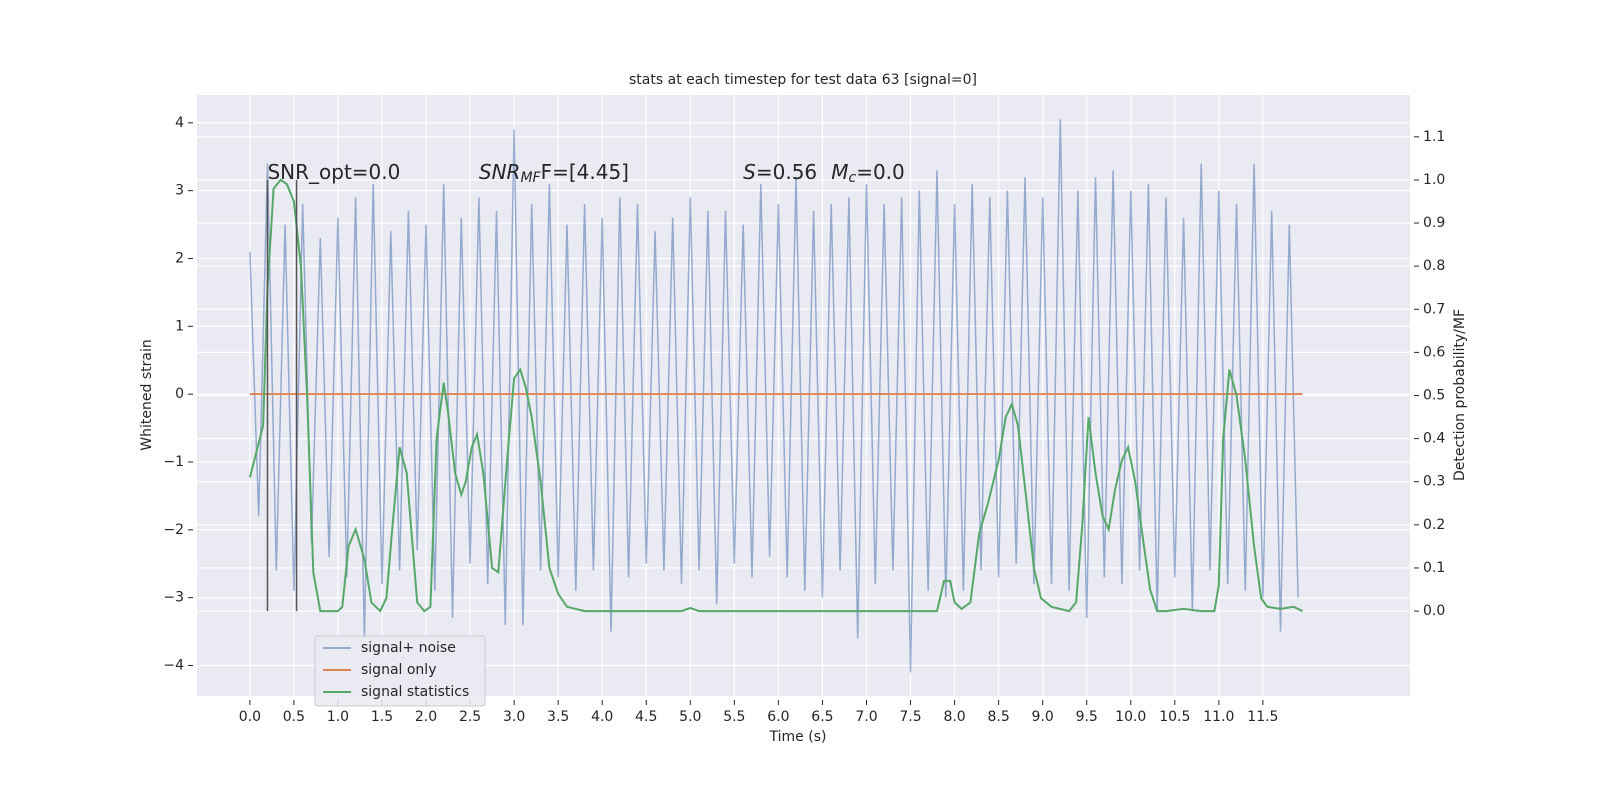 The height and width of the screenshot is (800, 1600). Describe the element at coordinates (173, 665) in the screenshot. I see `y-tick-label: −4` at that location.